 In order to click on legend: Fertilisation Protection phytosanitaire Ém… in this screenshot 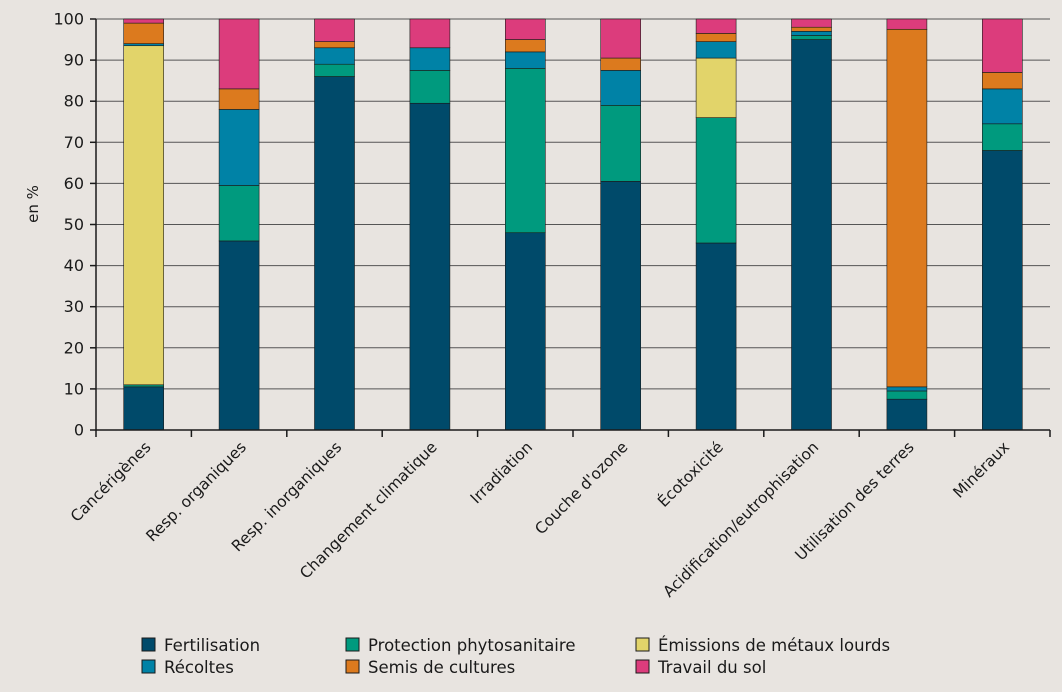, I will do `click(515, 656)`.